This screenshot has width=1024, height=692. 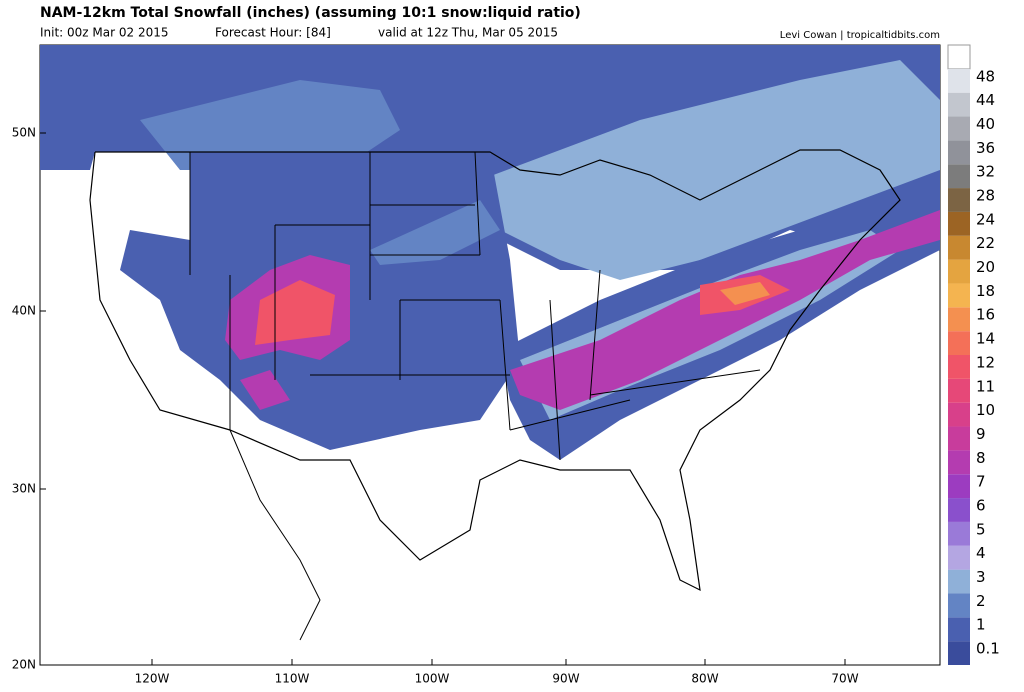 What do you see at coordinates (985, 291) in the screenshot?
I see `colorbar-label: 18` at bounding box center [985, 291].